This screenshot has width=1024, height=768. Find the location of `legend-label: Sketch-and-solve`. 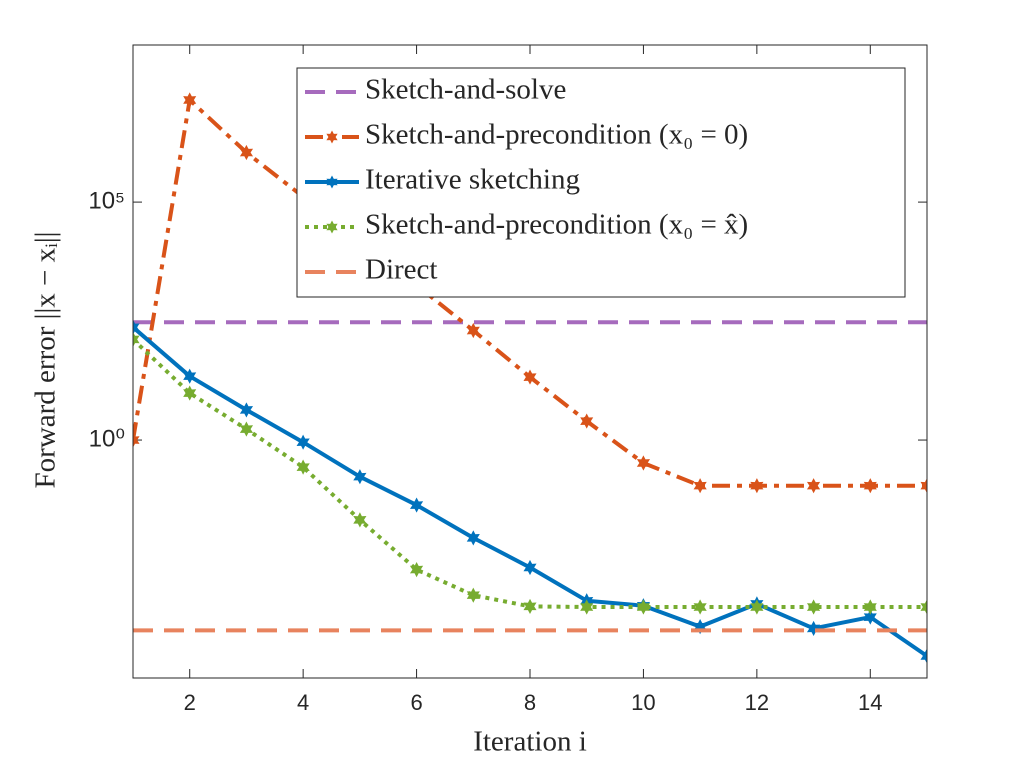

legend-label: Sketch-and-solve is located at coordinates (465, 90).